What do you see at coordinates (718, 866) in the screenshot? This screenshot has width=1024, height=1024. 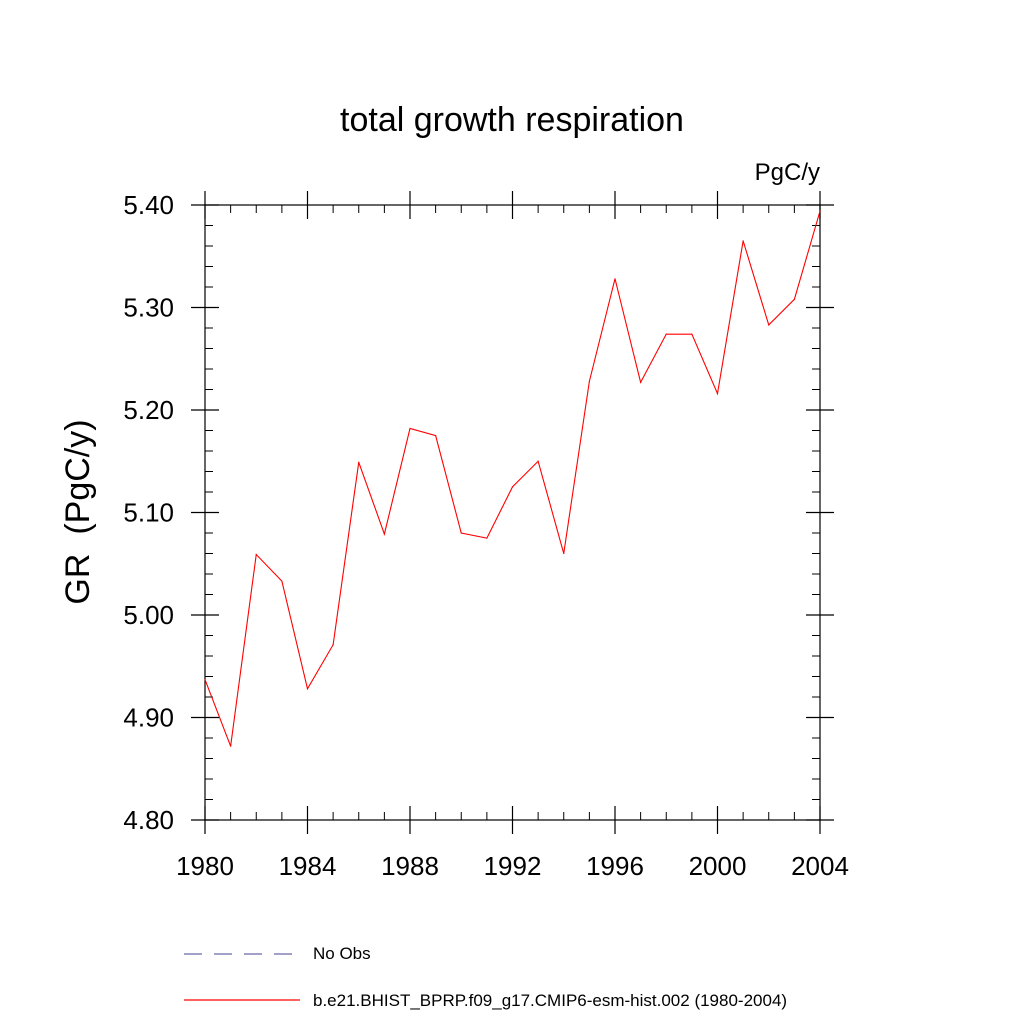 I see `x-tick-label: 2000` at bounding box center [718, 866].